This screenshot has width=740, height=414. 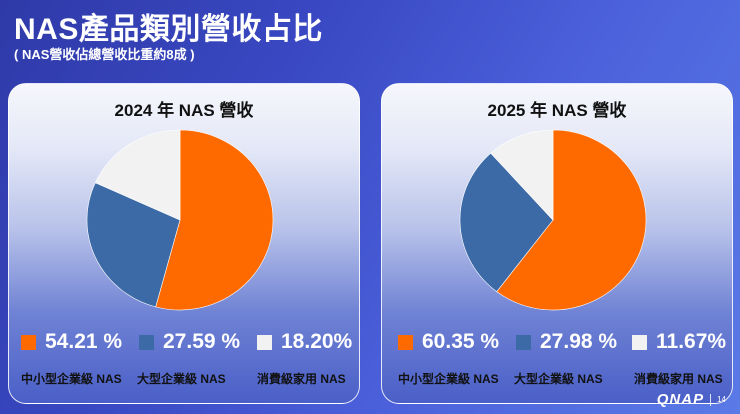 I want to click on pie-slice-enterprise-2025, so click(x=506, y=222).